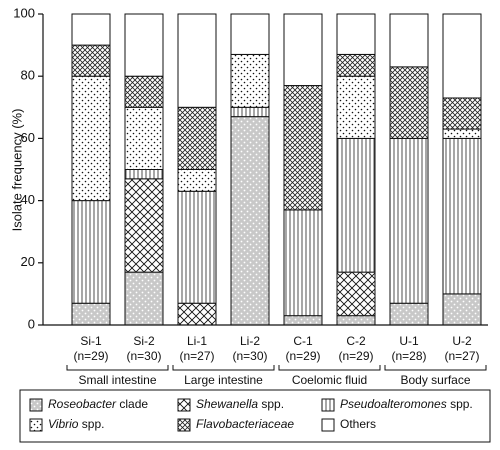 The image size is (500, 450). What do you see at coordinates (240, 404) in the screenshot?
I see `legend-label: Shewanella spp.` at bounding box center [240, 404].